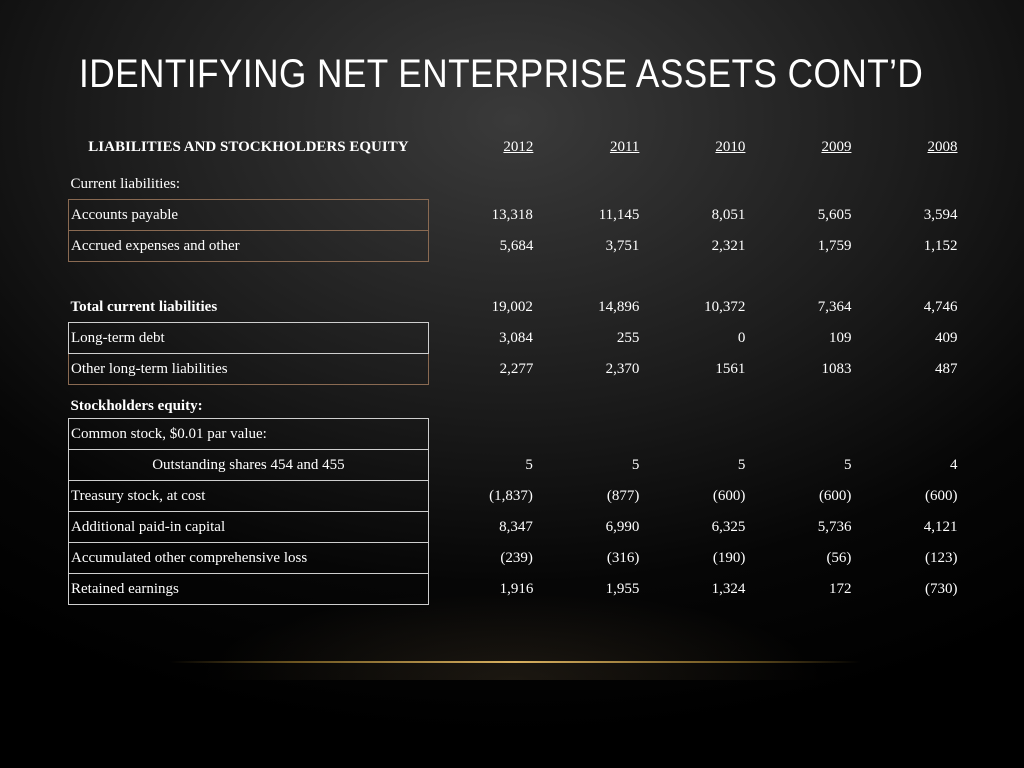 The height and width of the screenshot is (768, 1024). I want to click on cell-value: 5,684, so click(516, 245).